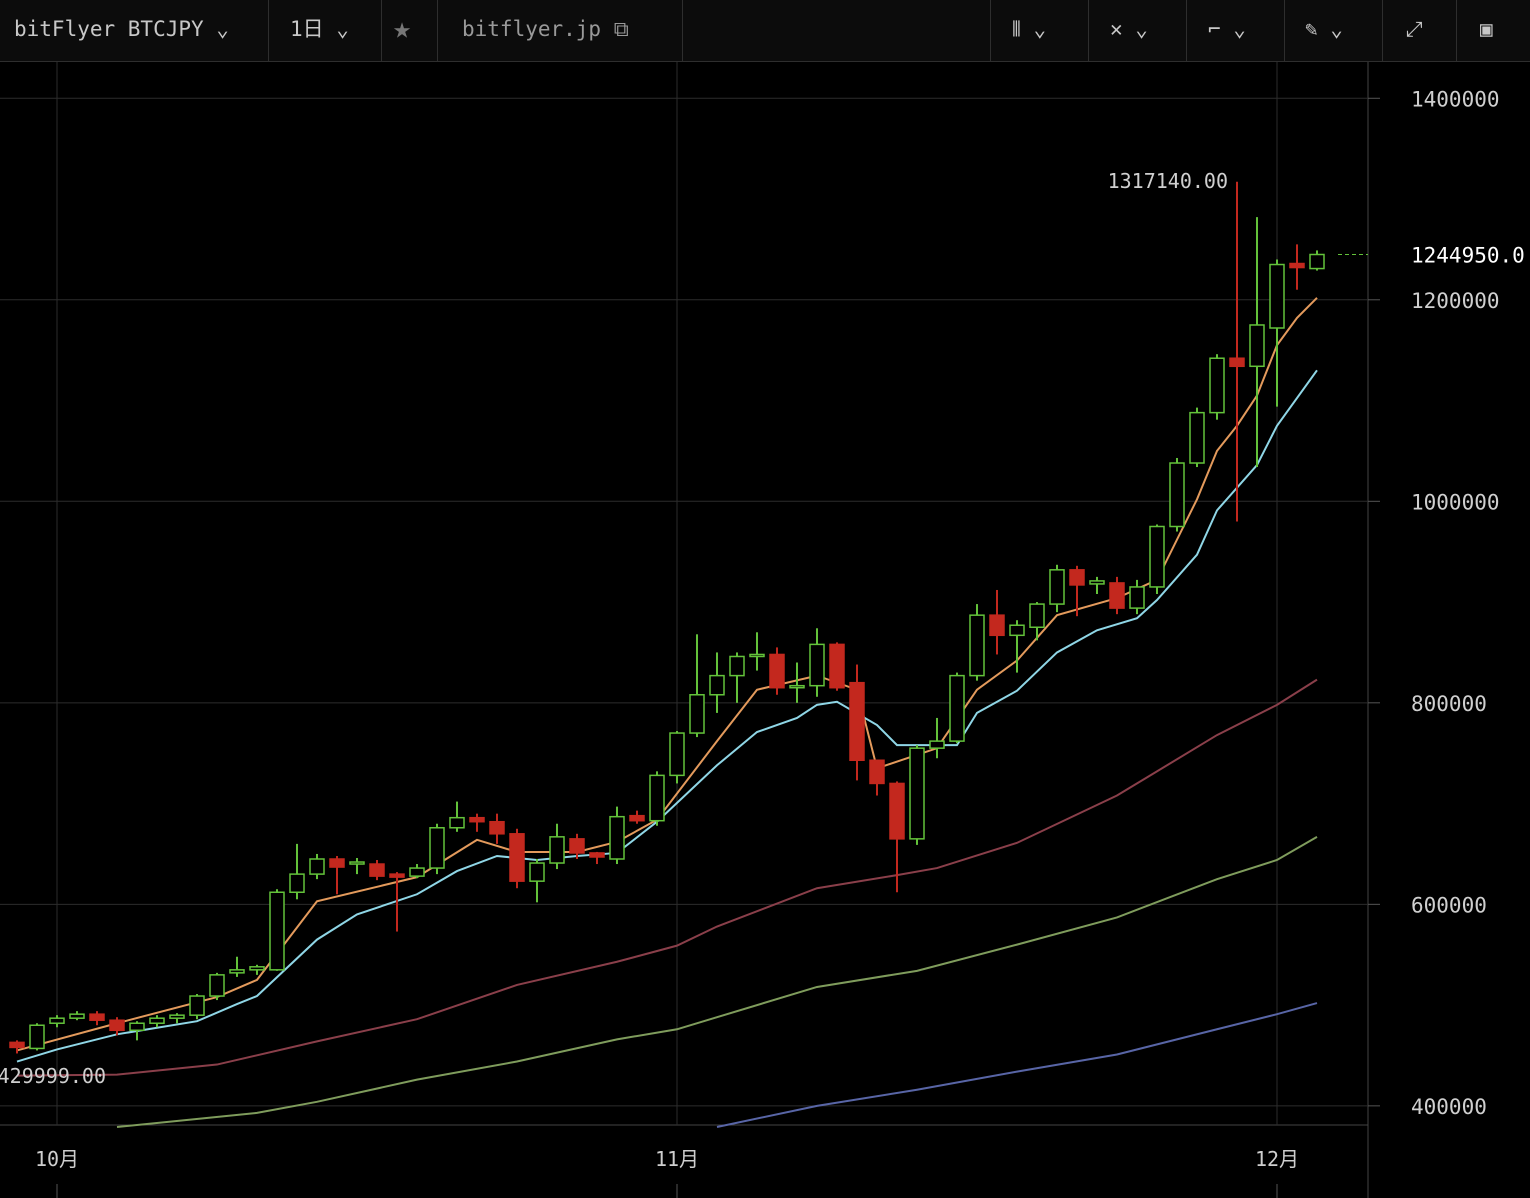 Image resolution: width=1530 pixels, height=1198 pixels. Describe the element at coordinates (53, 1076) in the screenshot. I see `low-price-label: 429999.00` at that location.